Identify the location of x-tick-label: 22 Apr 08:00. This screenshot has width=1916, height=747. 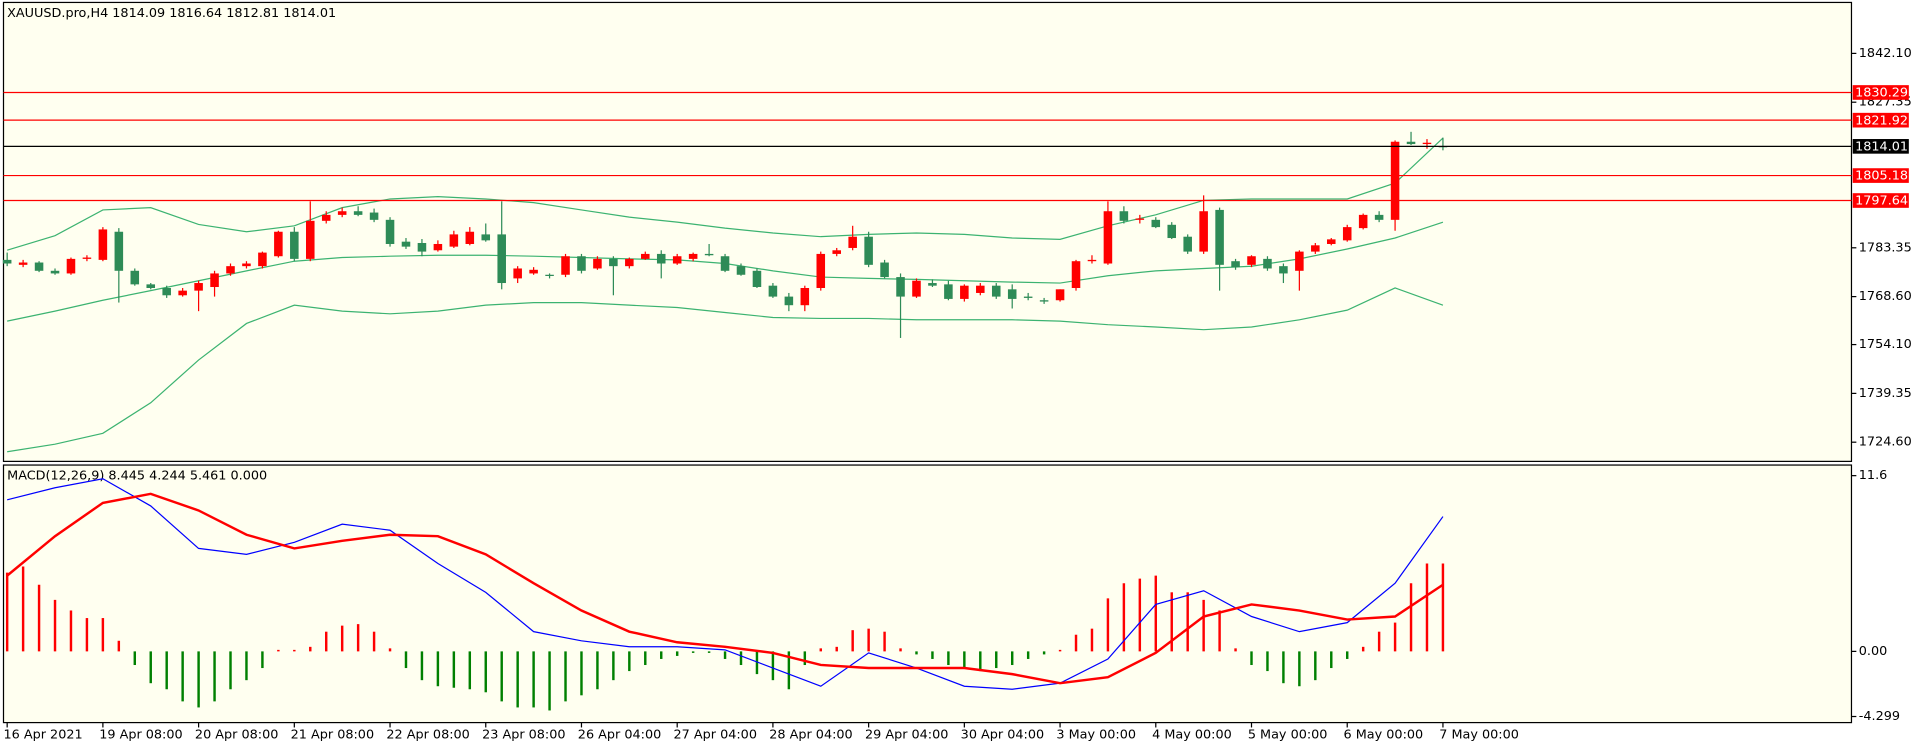
(427, 734).